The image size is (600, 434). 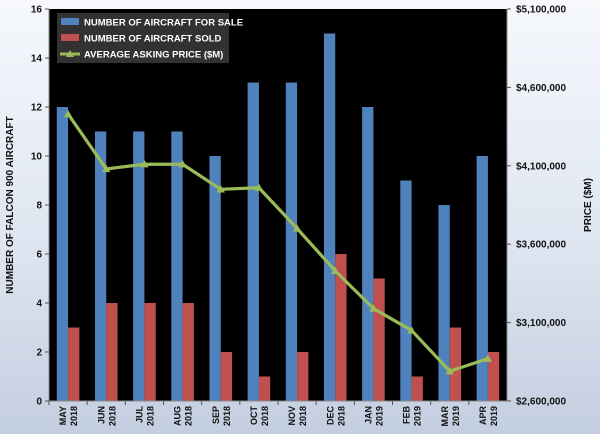 I want to click on x-tick-label: FEB 2019, so click(x=412, y=415).